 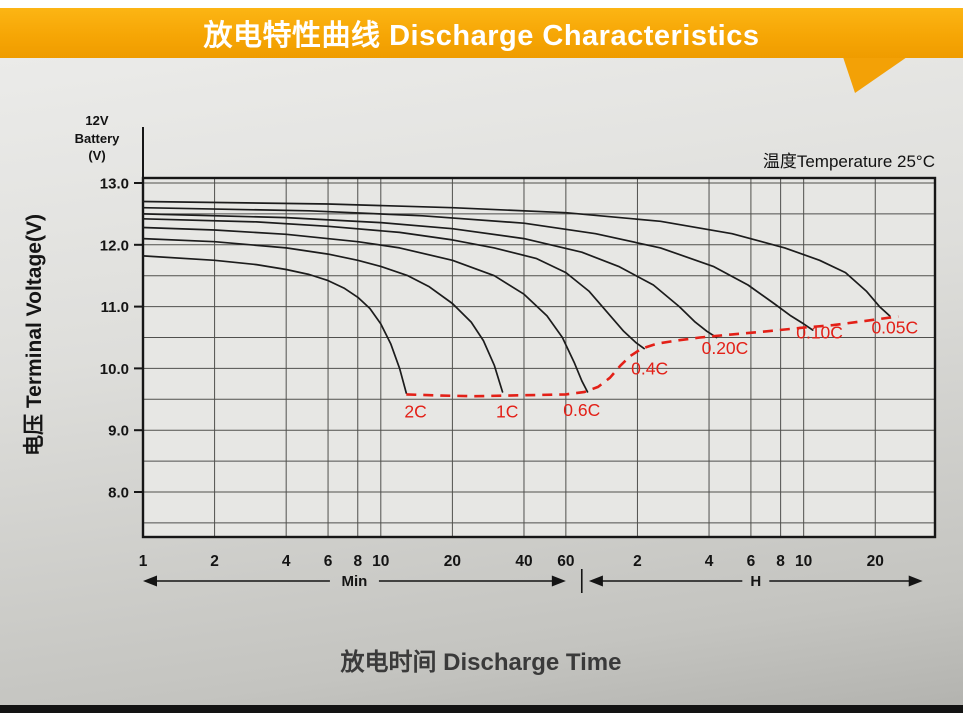 What do you see at coordinates (115, 307) in the screenshot?
I see `y-tick-label: 11.0` at bounding box center [115, 307].